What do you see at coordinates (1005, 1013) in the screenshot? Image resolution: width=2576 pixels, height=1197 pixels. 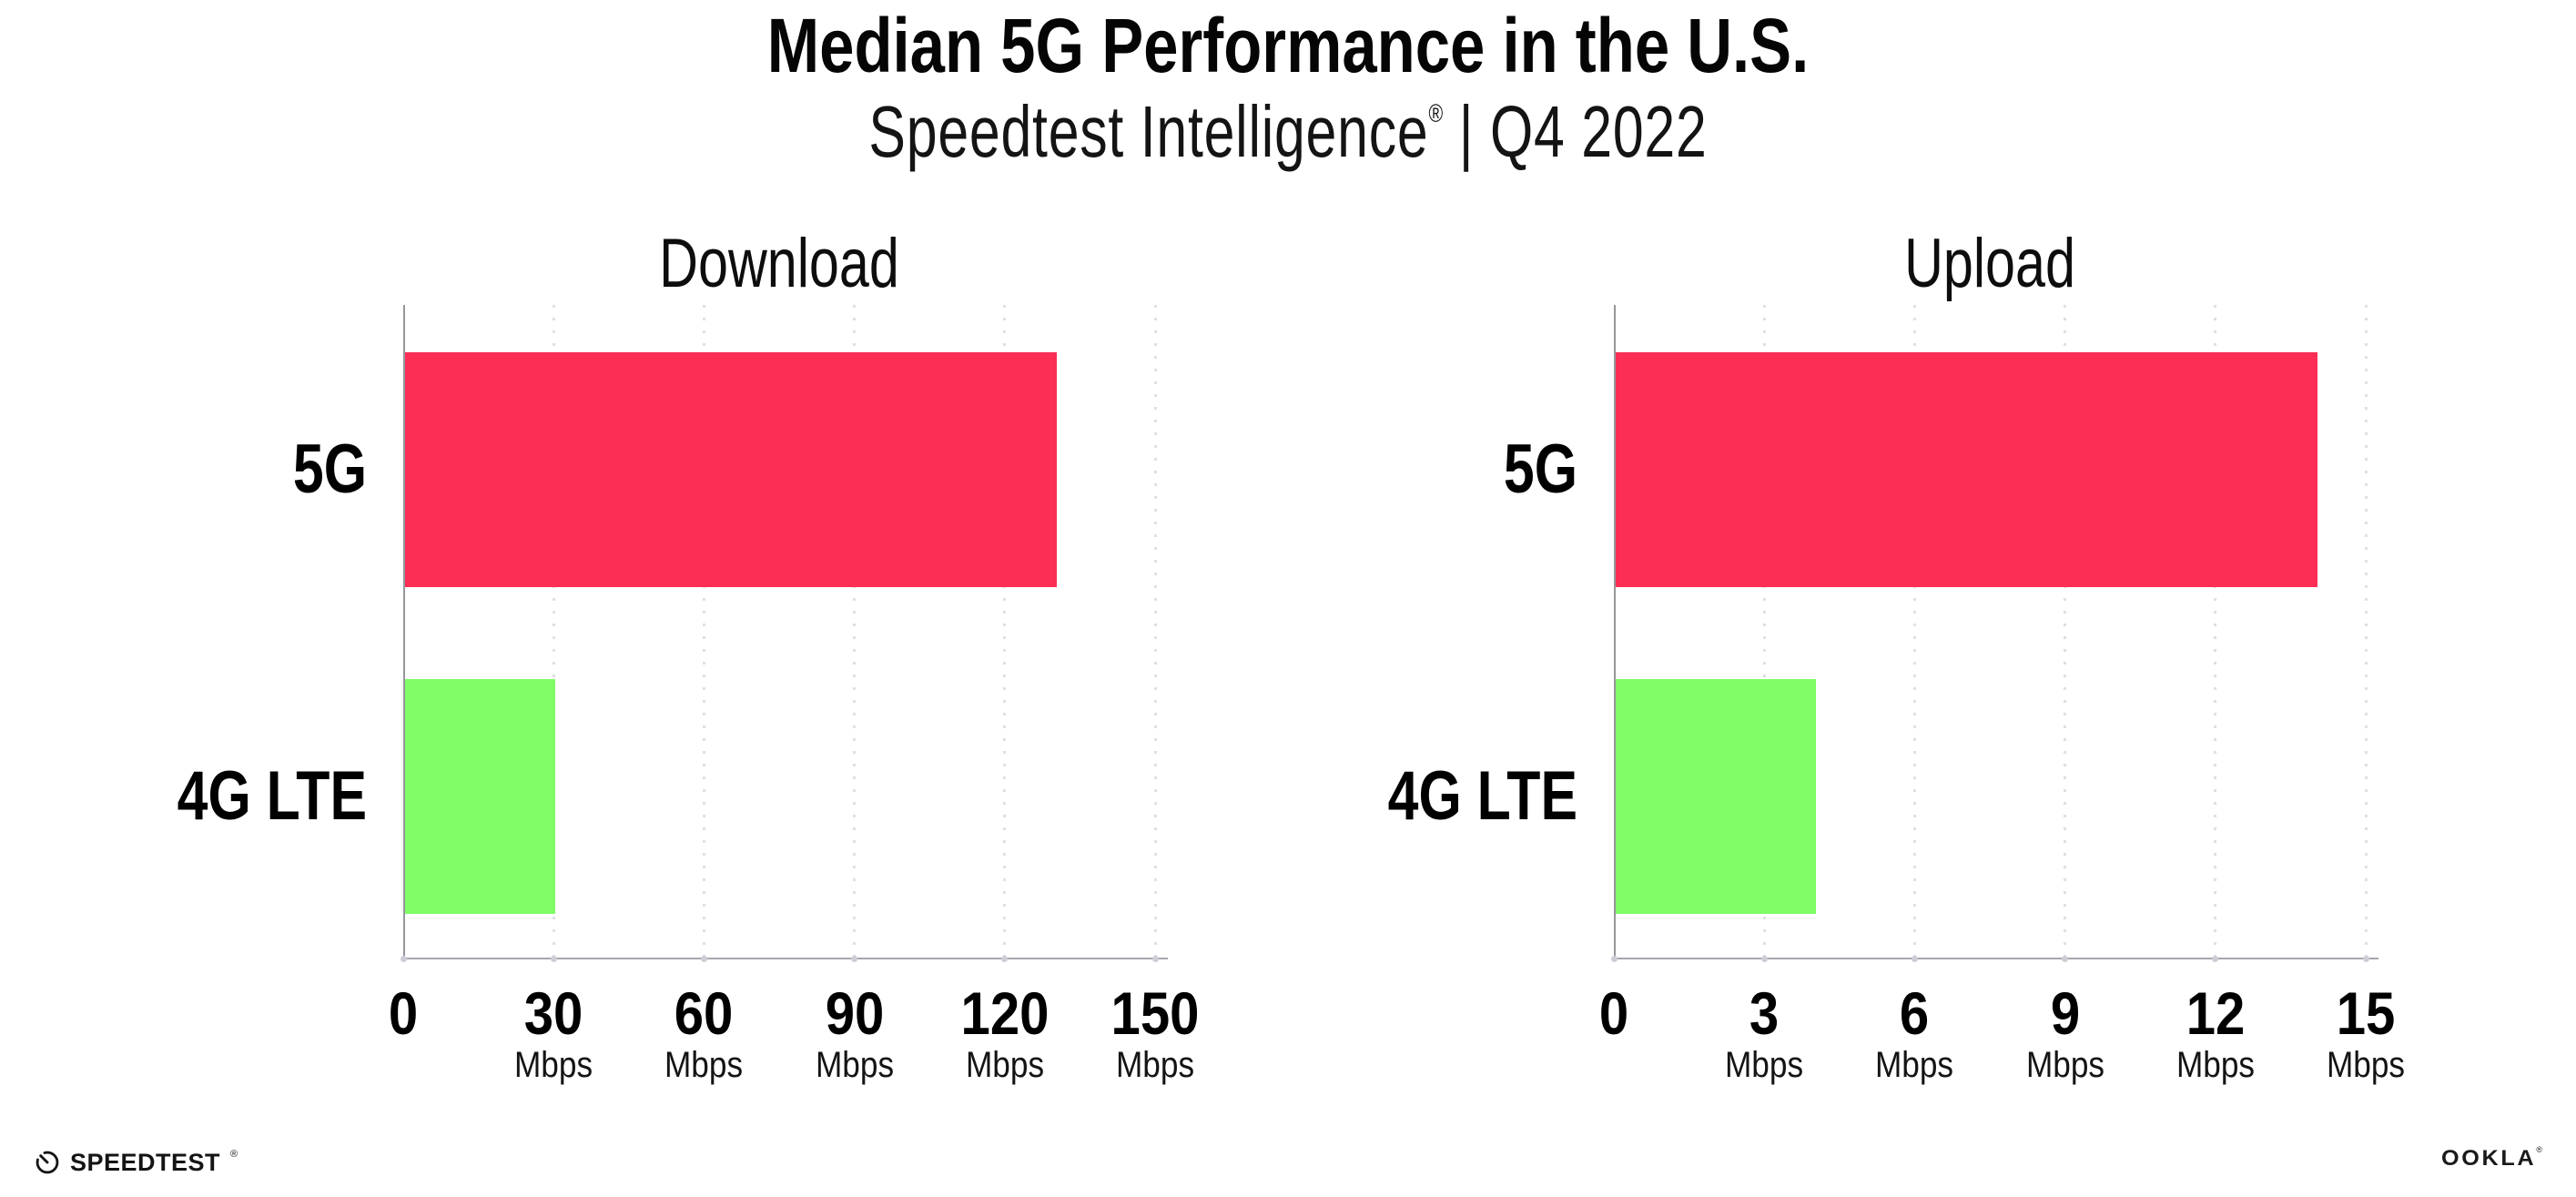 I see `x-tick-label-120: 120` at bounding box center [1005, 1013].